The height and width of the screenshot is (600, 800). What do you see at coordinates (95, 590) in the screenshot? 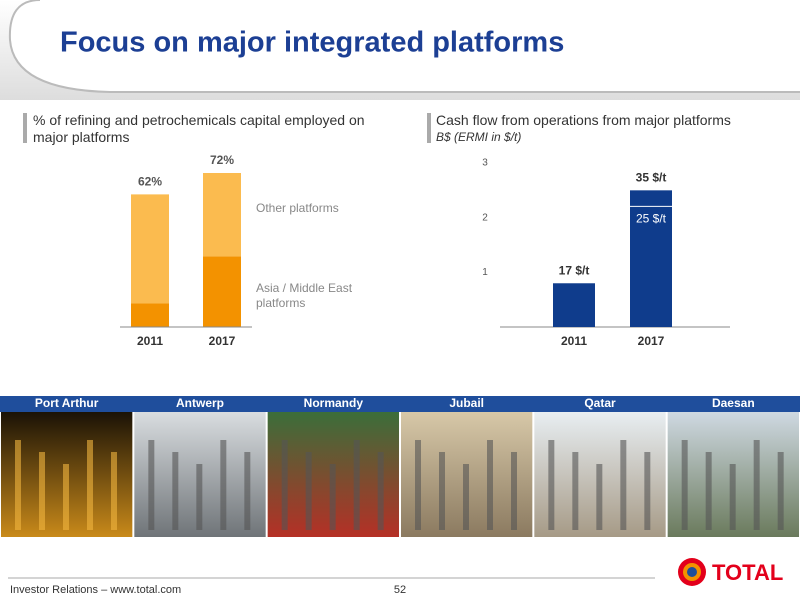
I see `footer-source: Investor Relations – www.total.com` at bounding box center [95, 590].